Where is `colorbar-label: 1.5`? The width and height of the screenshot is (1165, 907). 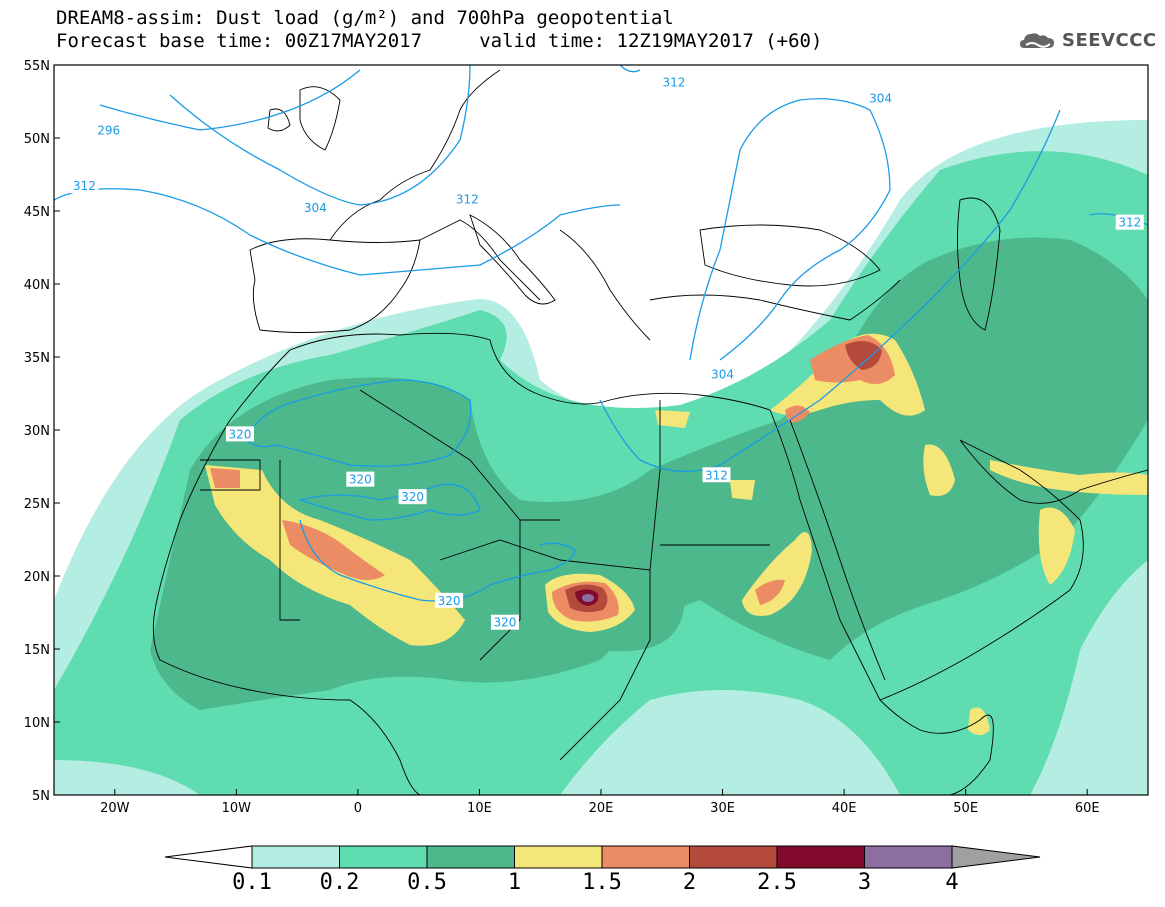
colorbar-label: 1.5 is located at coordinates (602, 882).